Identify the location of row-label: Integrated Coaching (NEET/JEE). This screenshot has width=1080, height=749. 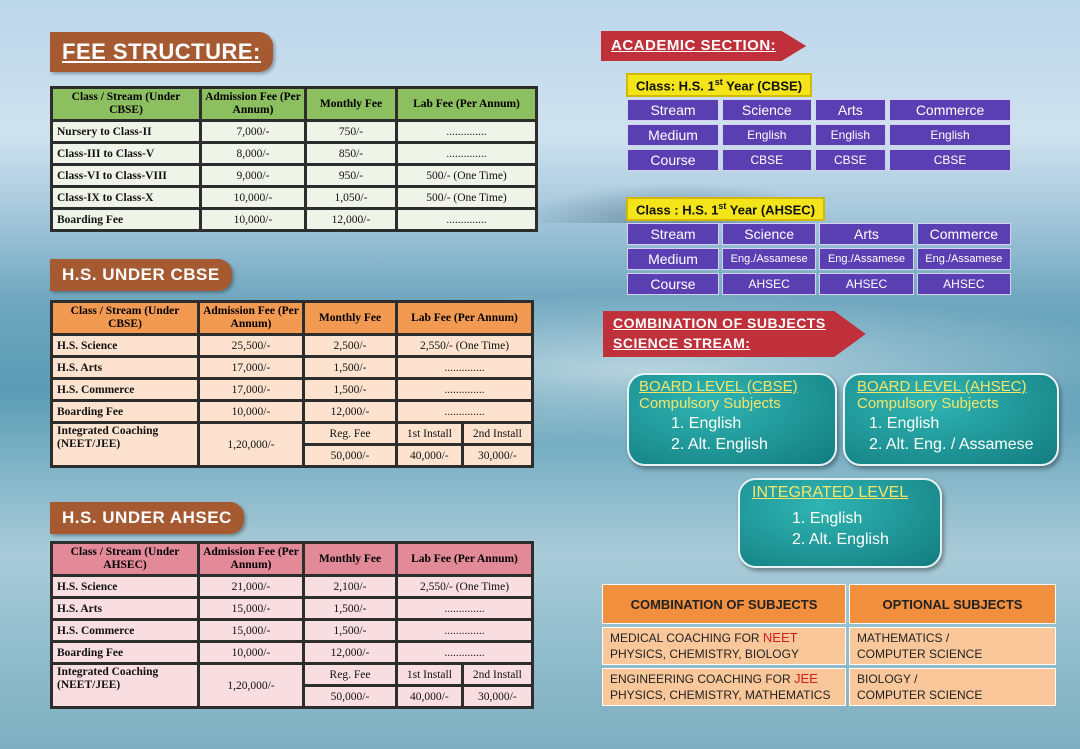
(125, 444).